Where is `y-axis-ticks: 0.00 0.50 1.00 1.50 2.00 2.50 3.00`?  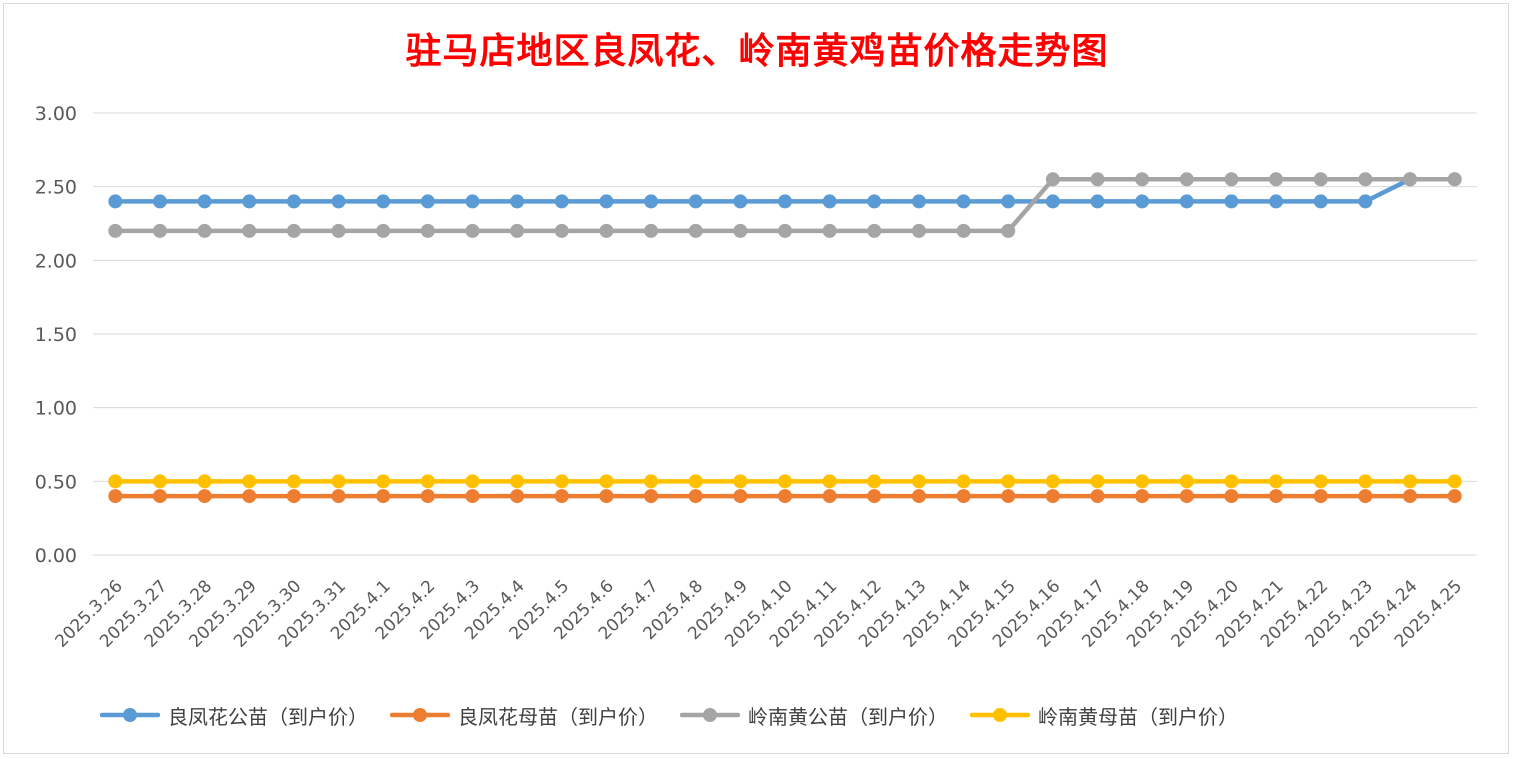
y-axis-ticks: 0.00 0.50 1.00 1.50 2.00 2.50 3.00 is located at coordinates (56, 335).